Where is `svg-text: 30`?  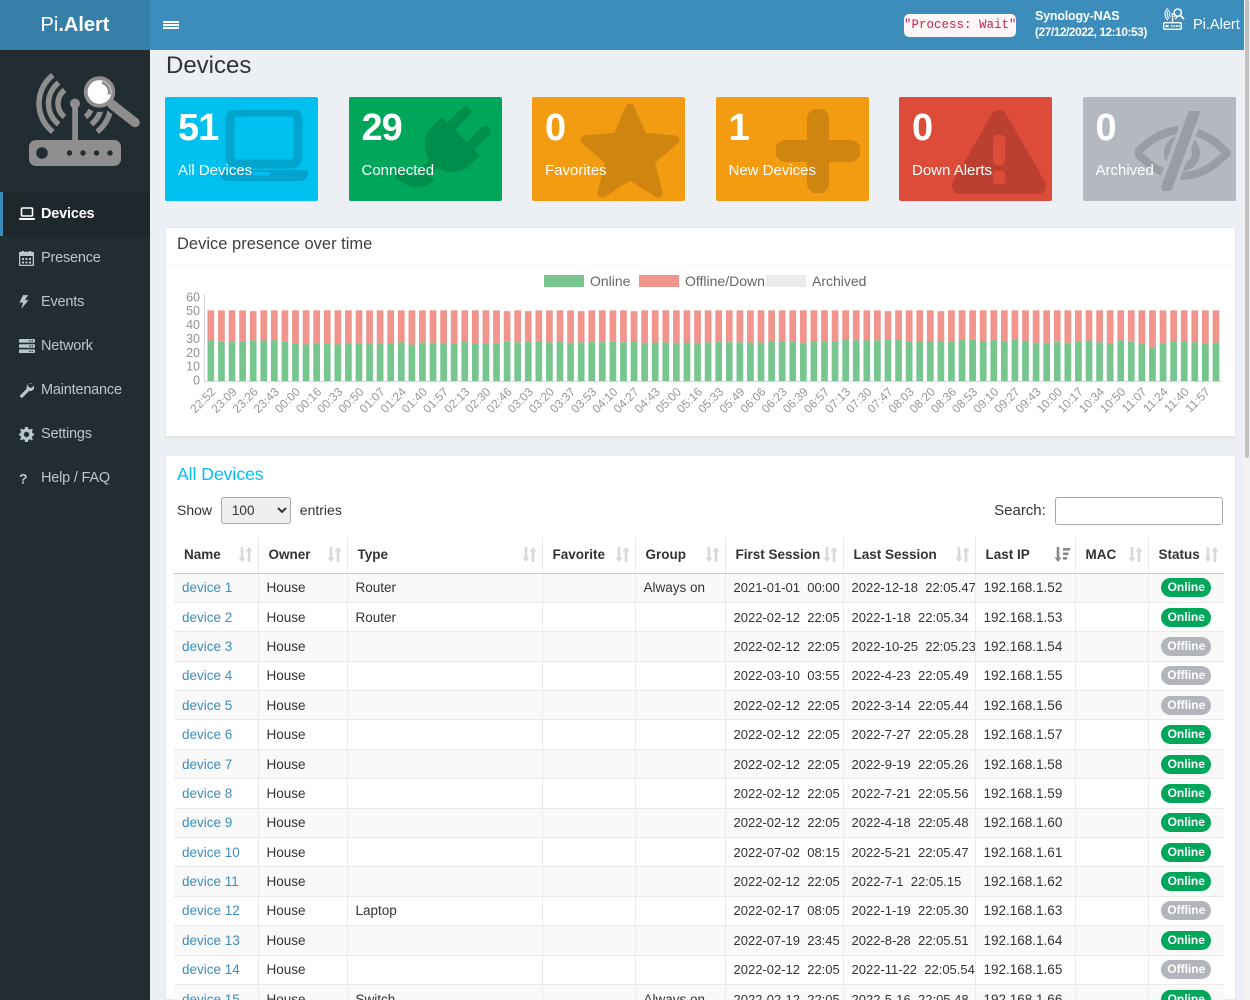 svg-text: 30 is located at coordinates (193, 339).